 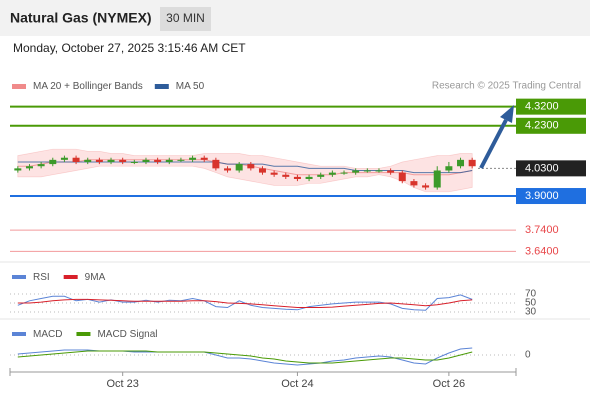 I want to click on last-price-label: 4.0300, so click(x=542, y=168).